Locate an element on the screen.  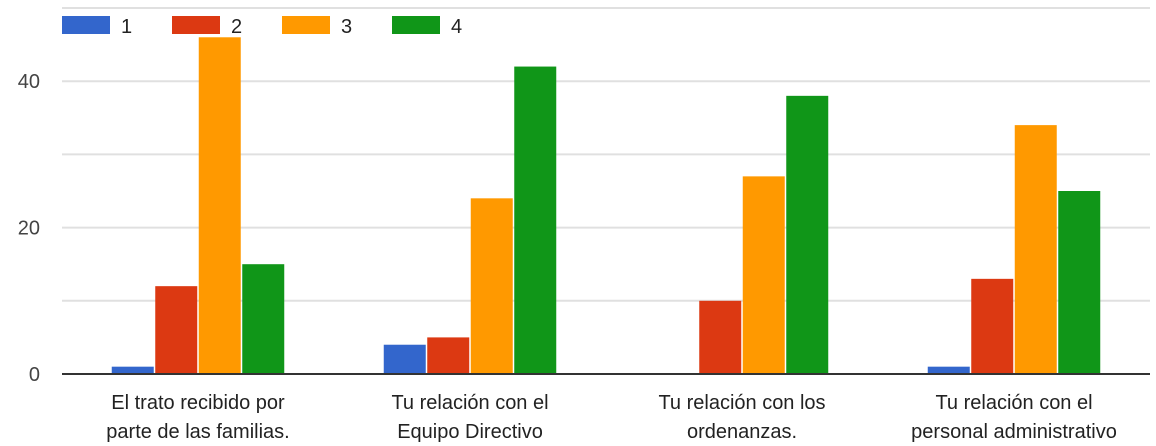
legend: 1 2 3 4 is located at coordinates (262, 27).